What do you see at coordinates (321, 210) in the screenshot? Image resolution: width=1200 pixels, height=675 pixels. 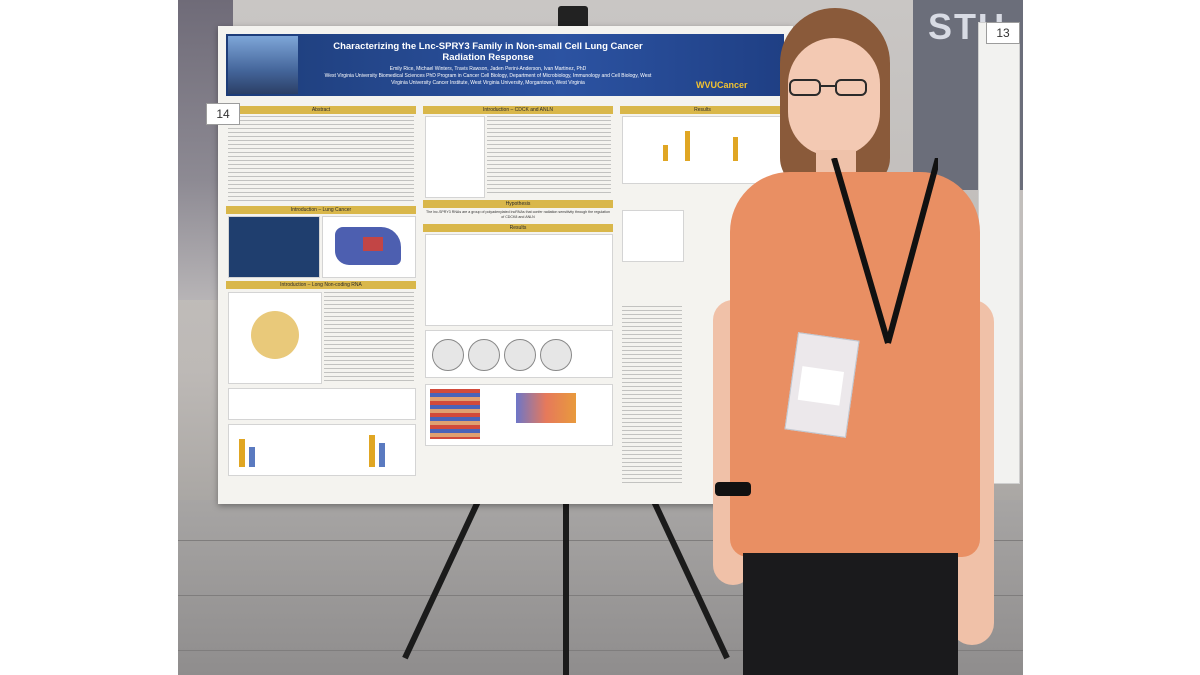 I see `section-intro-lung: Introduction – Lung Cancer` at bounding box center [321, 210].